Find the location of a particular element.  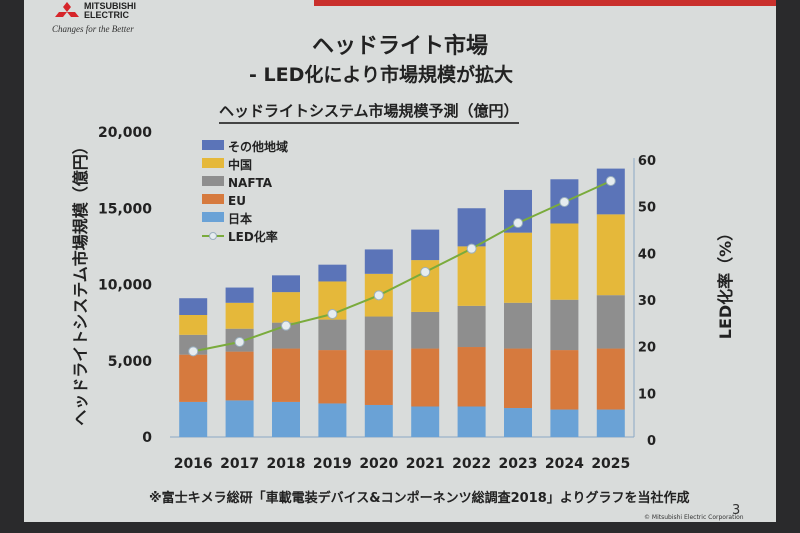

x-tick-label: 2016 is located at coordinates (193, 464).